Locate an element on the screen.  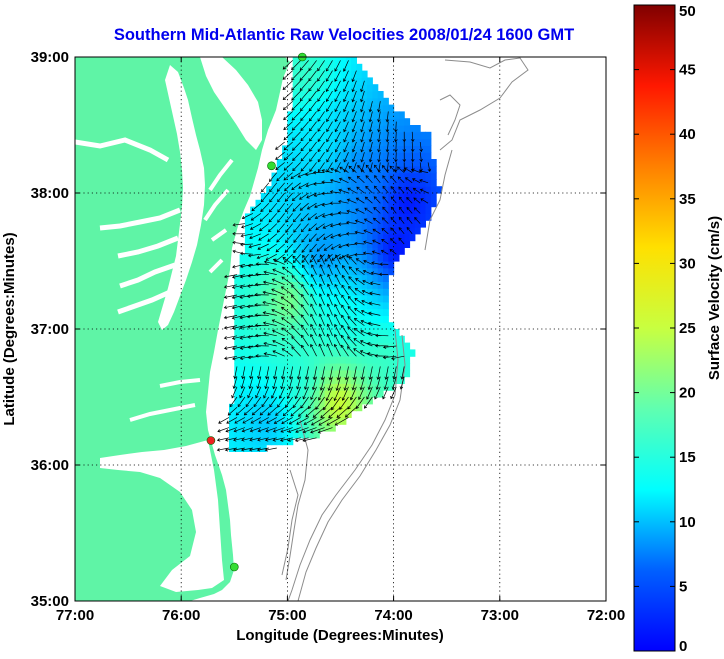
delaware-station-marker is located at coordinates (271, 166).